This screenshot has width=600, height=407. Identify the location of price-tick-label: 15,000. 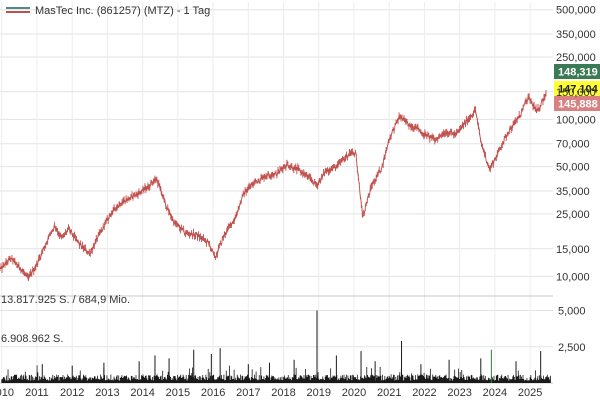
(573, 250).